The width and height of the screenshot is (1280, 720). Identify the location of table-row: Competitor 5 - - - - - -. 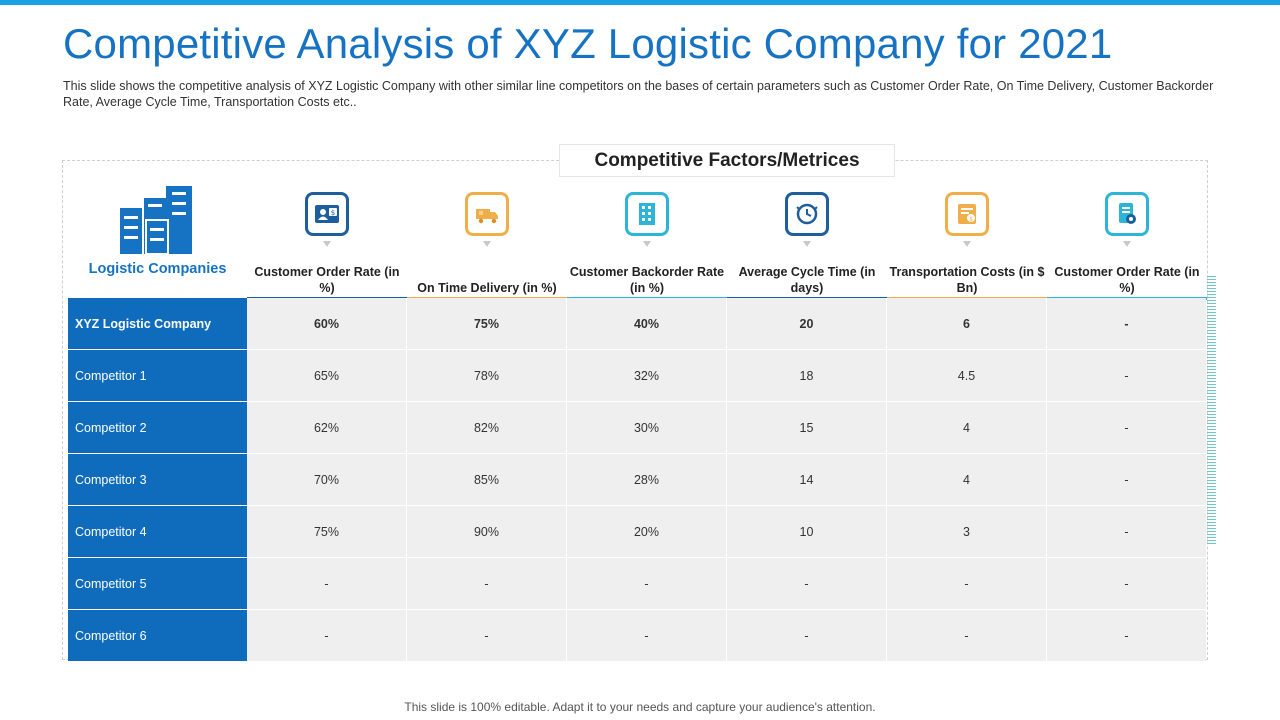
(637, 584).